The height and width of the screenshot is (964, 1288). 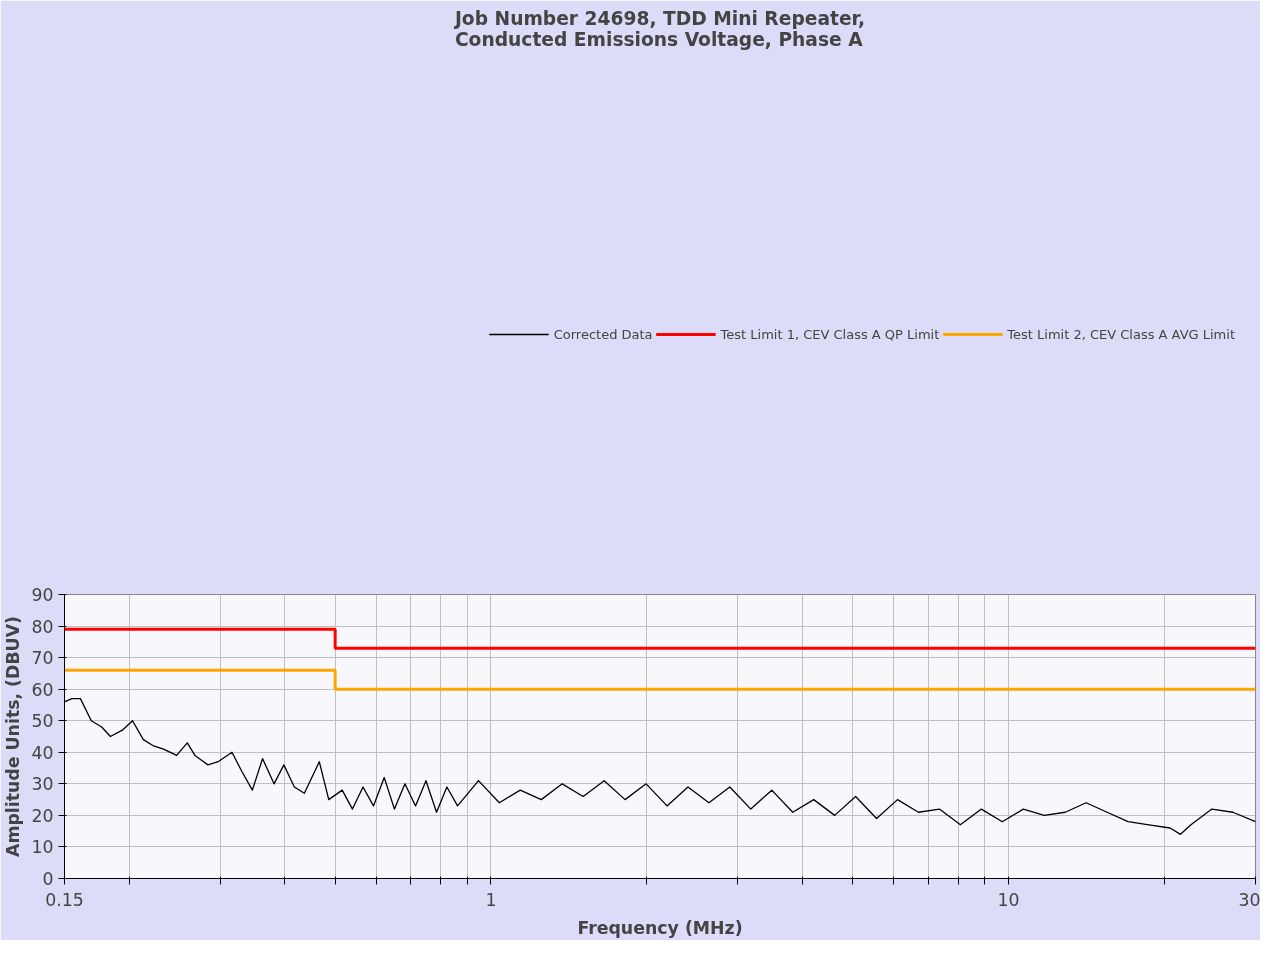 I want to click on x-tick-label: 1, so click(x=491, y=899).